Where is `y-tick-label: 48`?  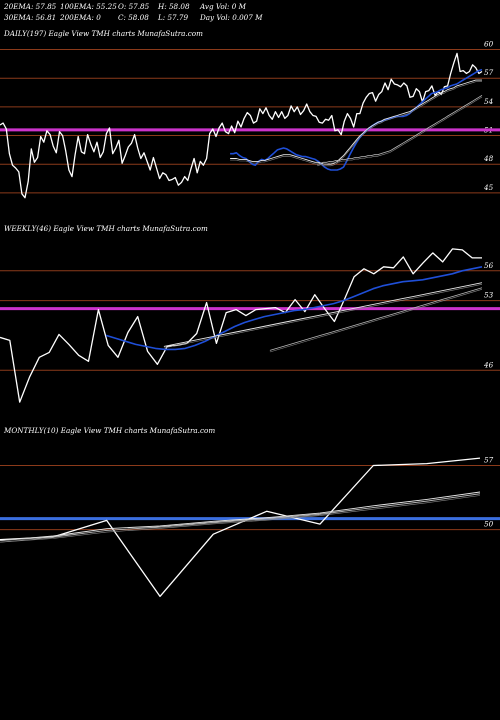
y-tick-label: 48 is located at coordinates (488, 158).